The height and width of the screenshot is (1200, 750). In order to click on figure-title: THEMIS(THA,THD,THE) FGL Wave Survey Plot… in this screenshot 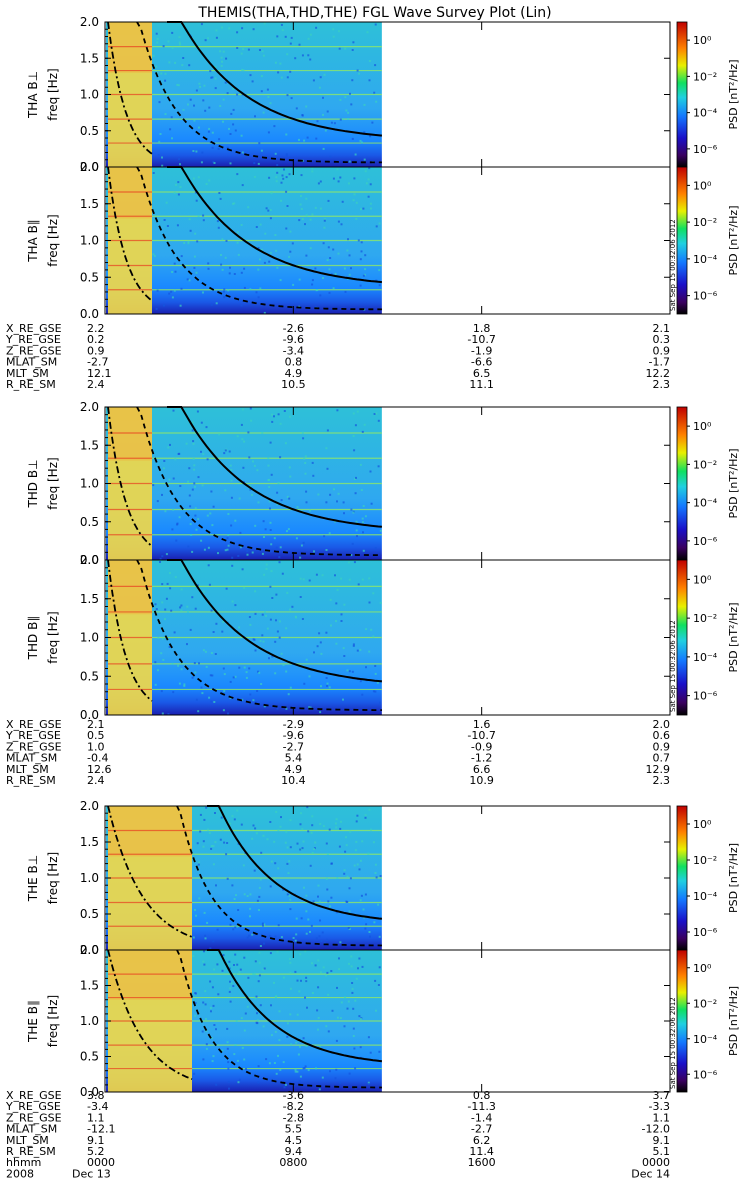, I will do `click(374, 13)`.